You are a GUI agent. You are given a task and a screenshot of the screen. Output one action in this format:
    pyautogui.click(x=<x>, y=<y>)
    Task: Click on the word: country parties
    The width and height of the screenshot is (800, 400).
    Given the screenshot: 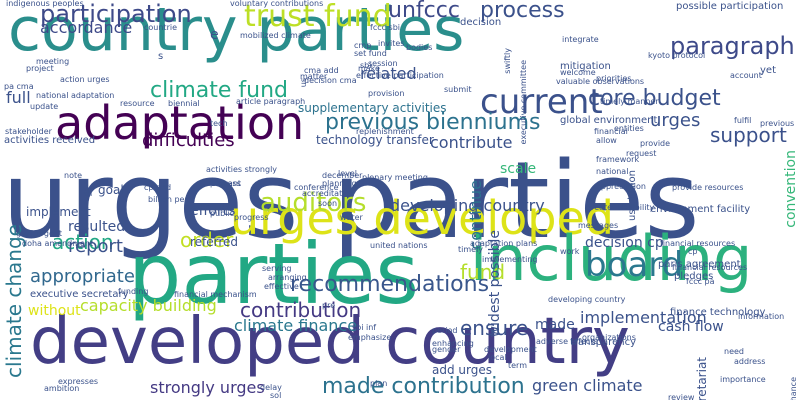 What is the action you would take?
    pyautogui.click(x=236, y=32)
    